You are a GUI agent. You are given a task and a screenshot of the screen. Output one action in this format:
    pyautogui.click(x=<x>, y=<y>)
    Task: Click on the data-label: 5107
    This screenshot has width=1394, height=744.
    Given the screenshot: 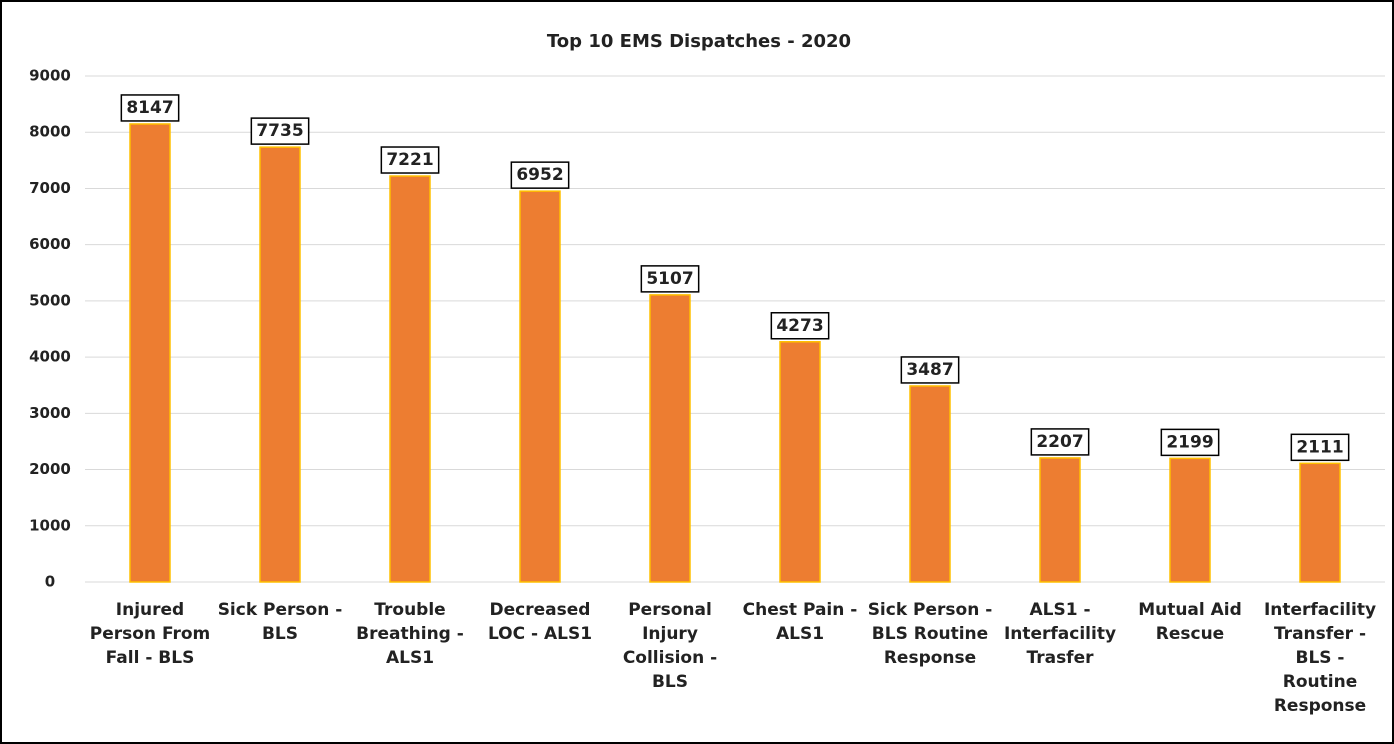 What is the action you would take?
    pyautogui.click(x=669, y=279)
    